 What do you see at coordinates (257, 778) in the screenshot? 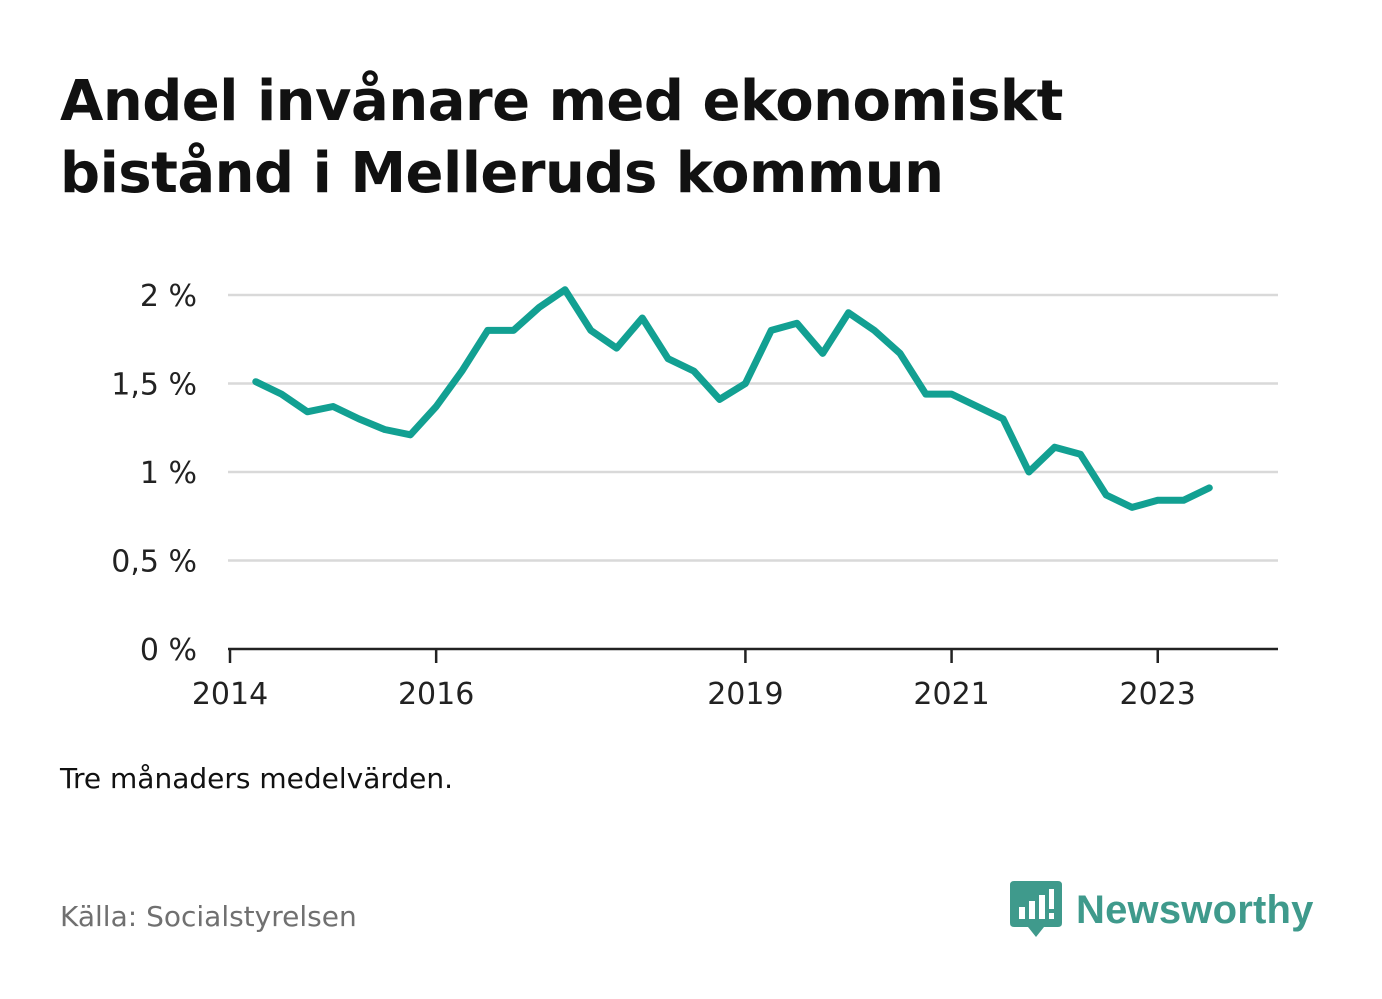
I see `chart-note: Tre månaders medelvärden.` at bounding box center [257, 778].